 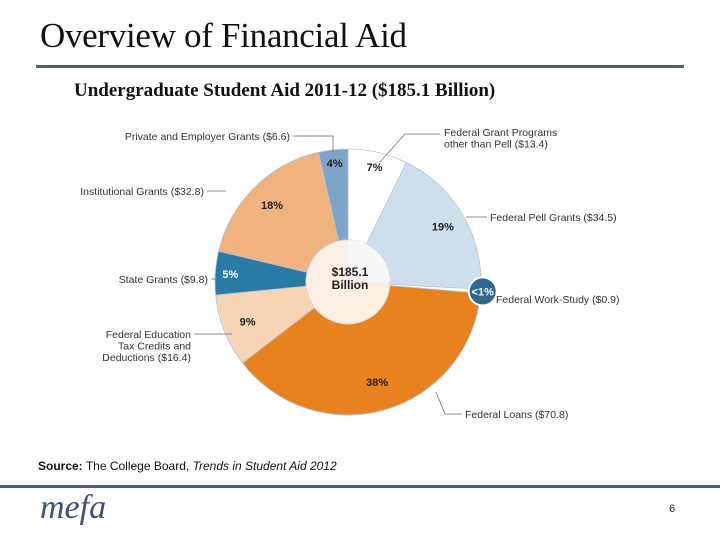 I want to click on slice-label-private-and-employer-grants-6-6: Private and Employer Grants ($6.6), so click(x=207, y=137).